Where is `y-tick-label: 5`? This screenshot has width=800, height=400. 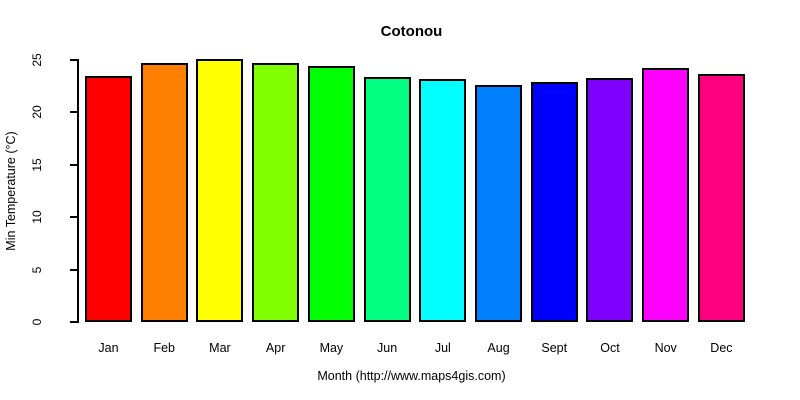 y-tick-label: 5 is located at coordinates (37, 269).